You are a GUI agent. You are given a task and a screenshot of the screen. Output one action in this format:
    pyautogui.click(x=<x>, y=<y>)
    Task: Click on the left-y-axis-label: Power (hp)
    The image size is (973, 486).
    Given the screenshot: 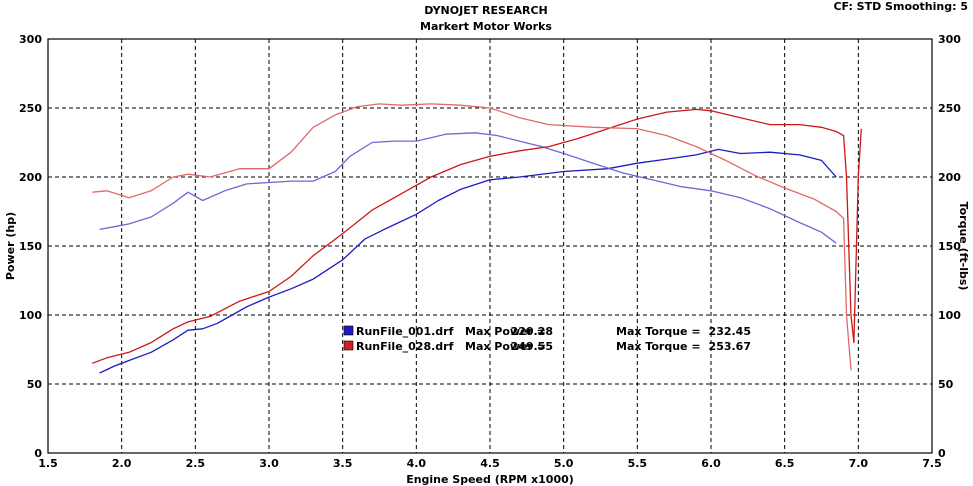 What is the action you would take?
    pyautogui.click(x=10, y=246)
    